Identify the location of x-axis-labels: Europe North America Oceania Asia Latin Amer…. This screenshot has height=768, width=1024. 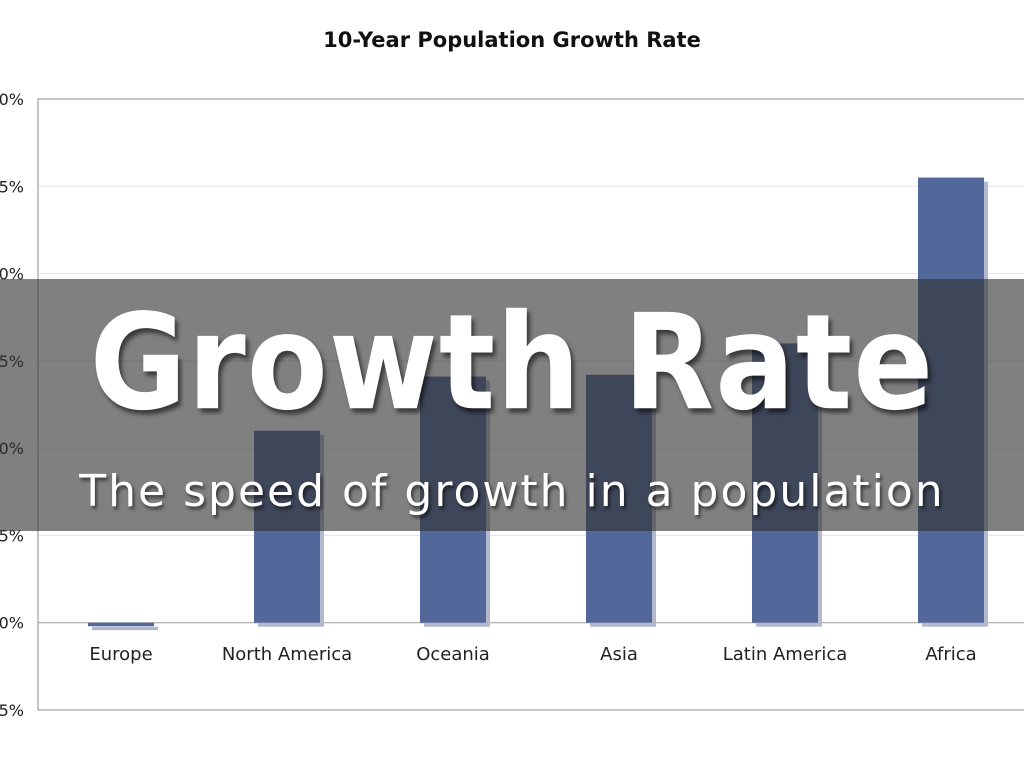
(532, 654).